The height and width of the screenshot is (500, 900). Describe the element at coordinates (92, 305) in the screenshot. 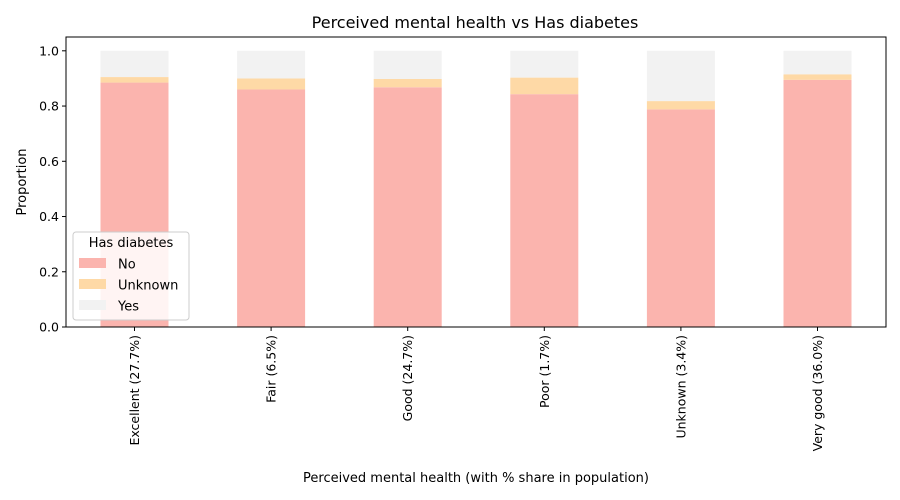

I see `legend-swatch-yes` at that location.